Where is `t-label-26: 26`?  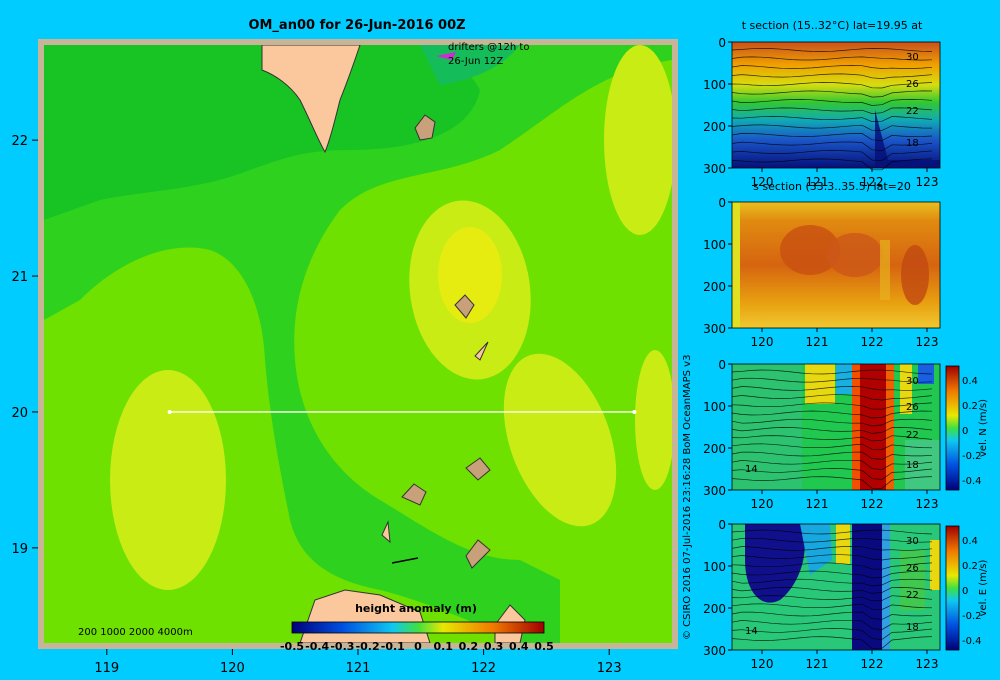
t-label-26: 26 is located at coordinates (912, 84).